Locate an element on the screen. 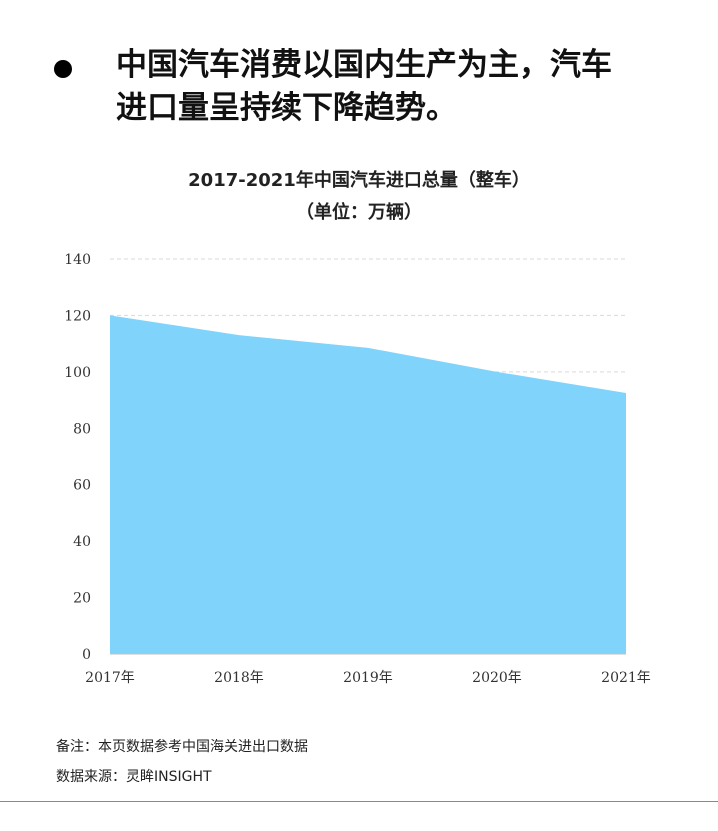 The image size is (718, 831). x-tick-label: 2021年 is located at coordinates (626, 678).